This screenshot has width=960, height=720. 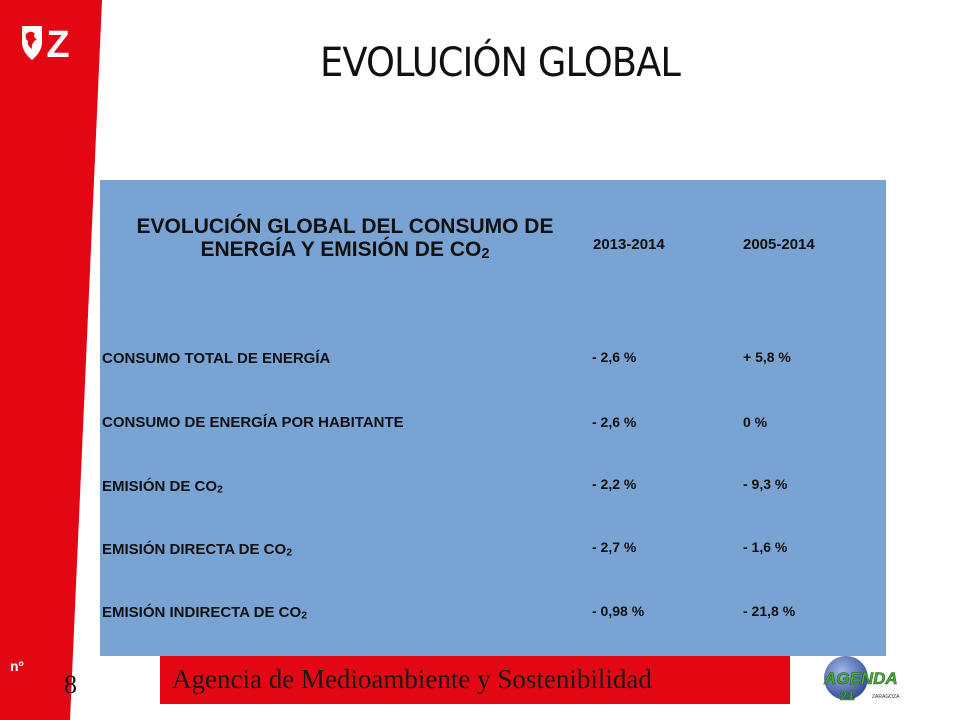 What do you see at coordinates (765, 484) in the screenshot?
I see `cell-emision-co2-2005-2014: - 9,3 %` at bounding box center [765, 484].